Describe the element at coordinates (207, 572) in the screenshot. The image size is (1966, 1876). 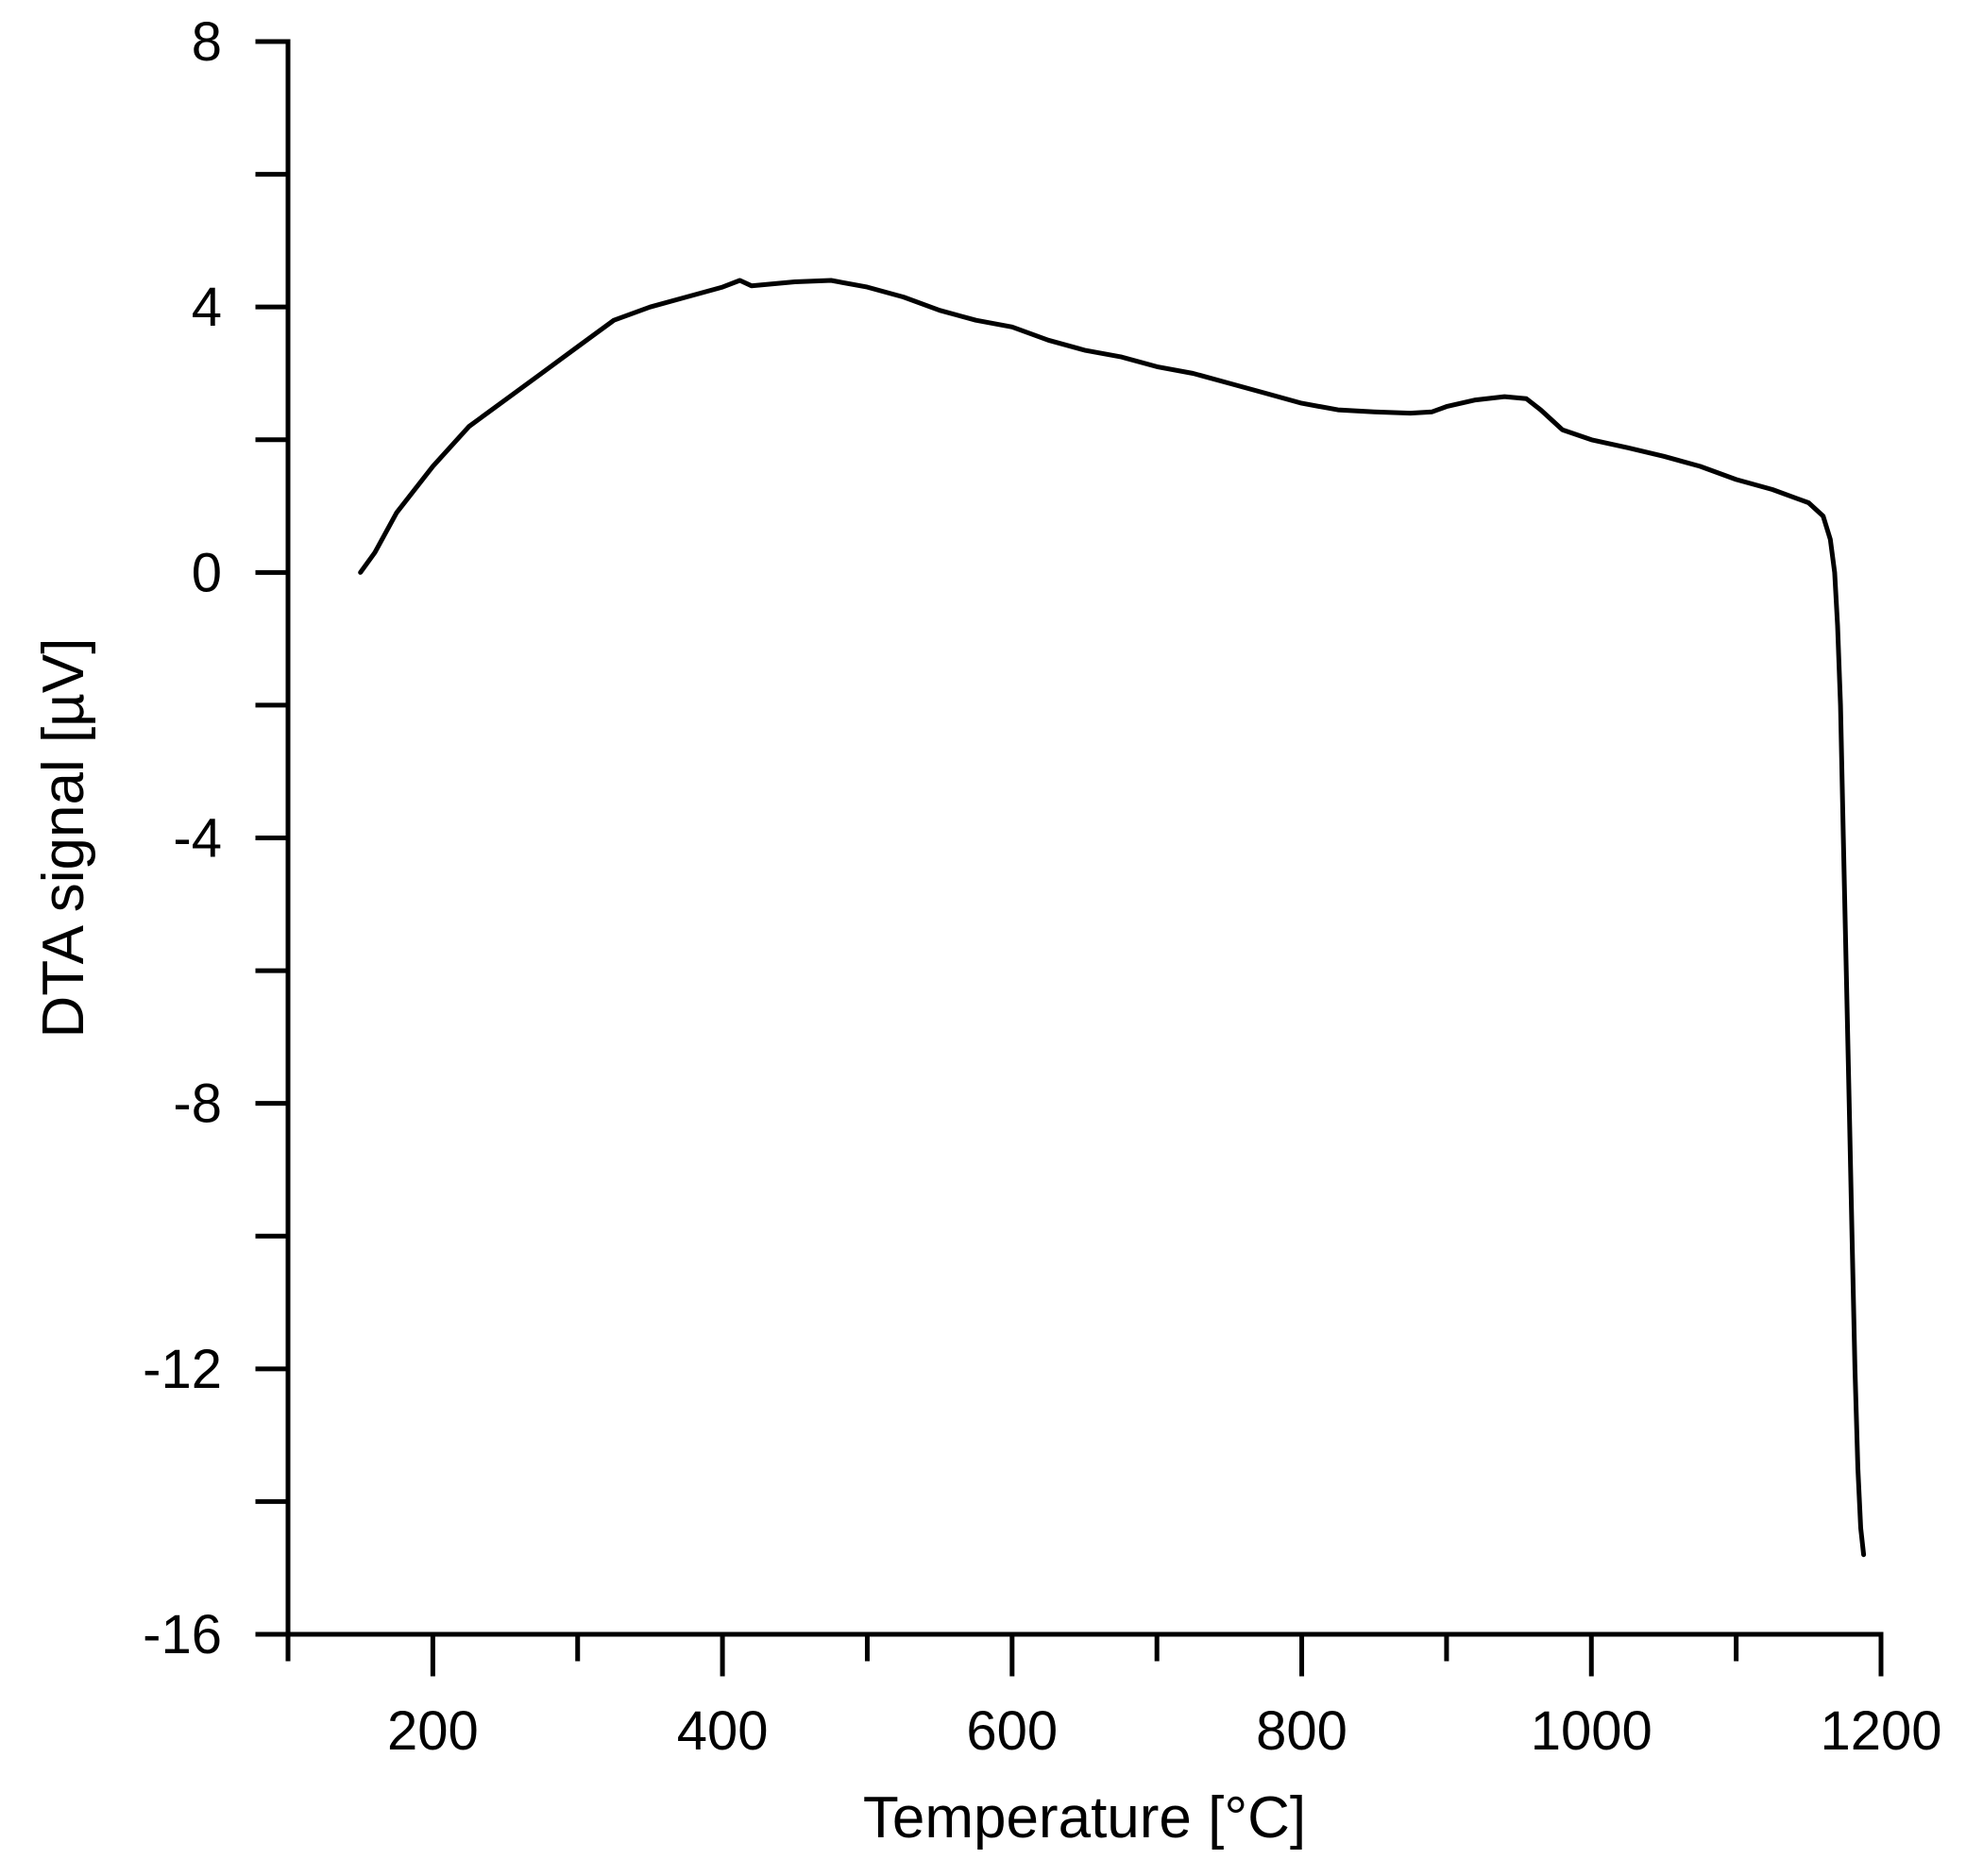
I see `y-tick-label: 0` at that location.